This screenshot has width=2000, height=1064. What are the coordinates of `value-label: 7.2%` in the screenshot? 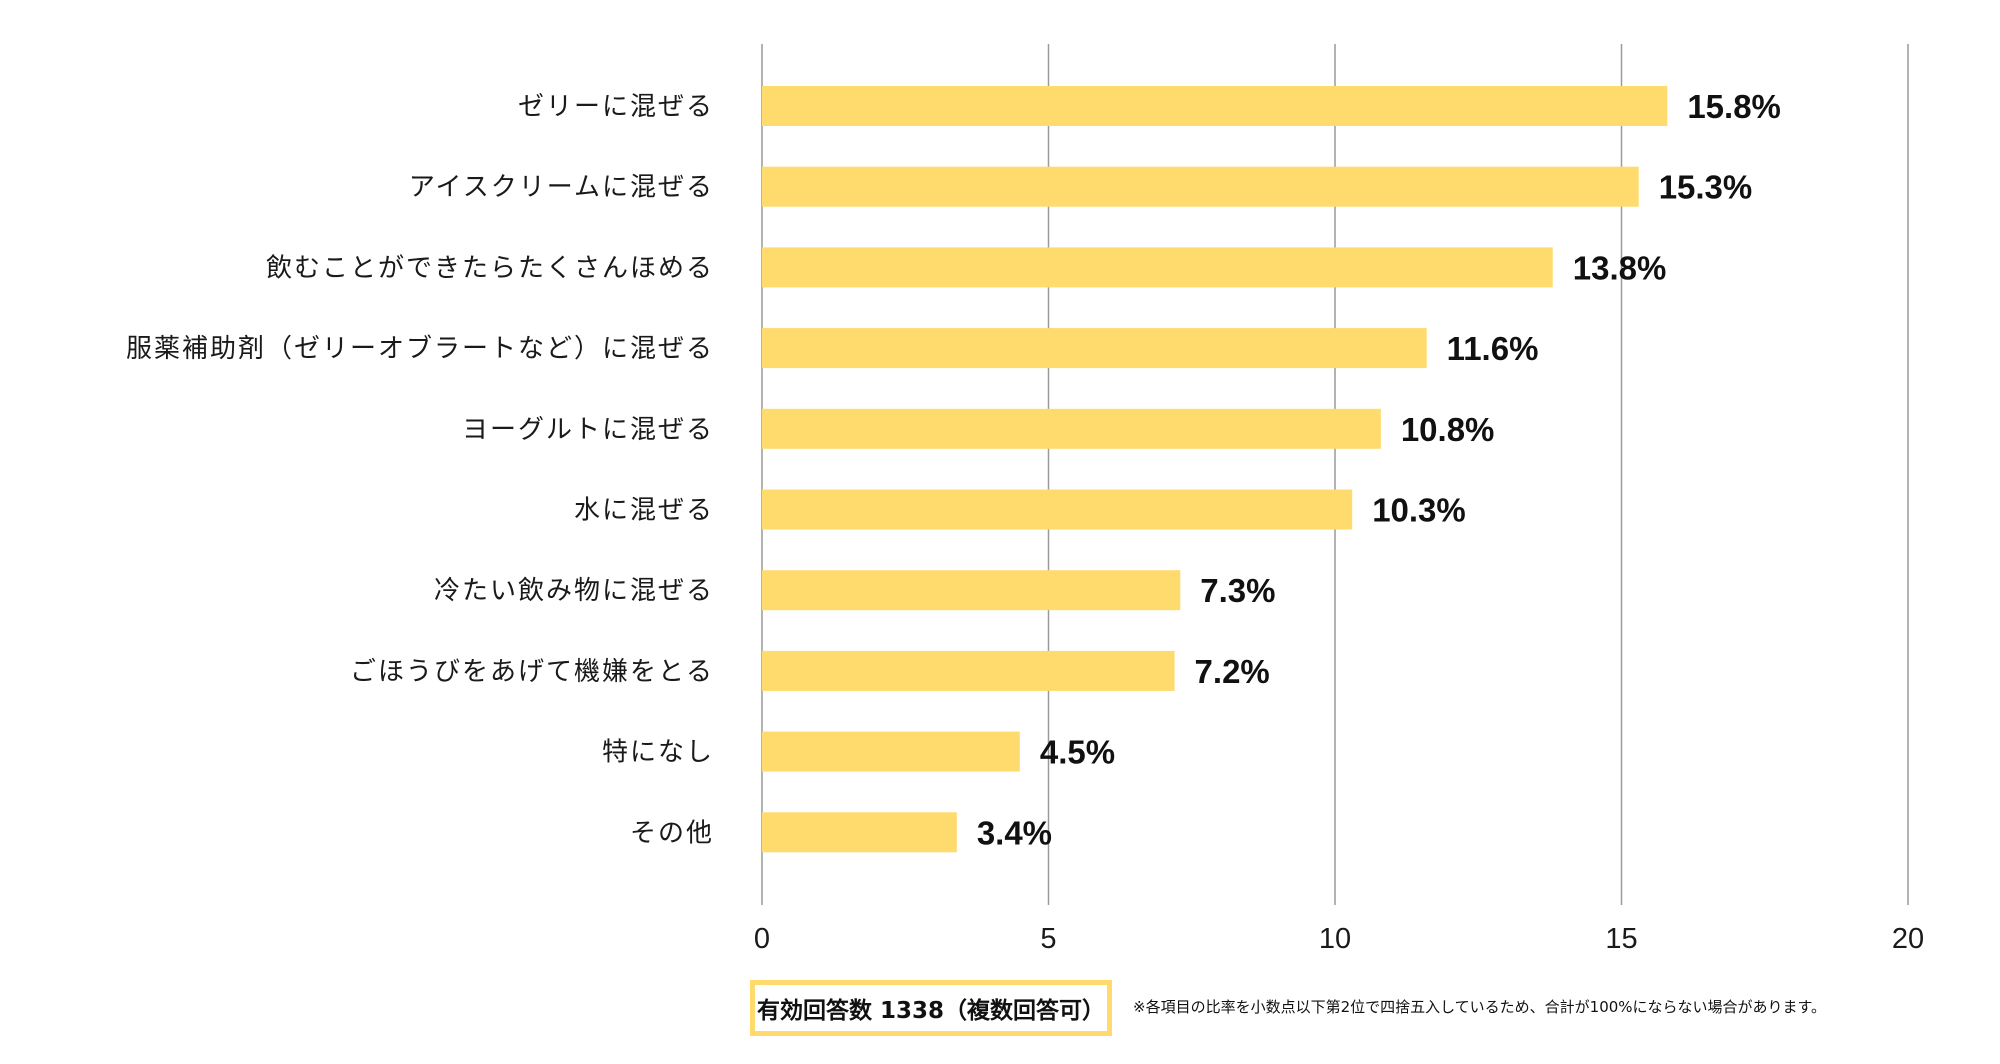 It's located at (1232, 671).